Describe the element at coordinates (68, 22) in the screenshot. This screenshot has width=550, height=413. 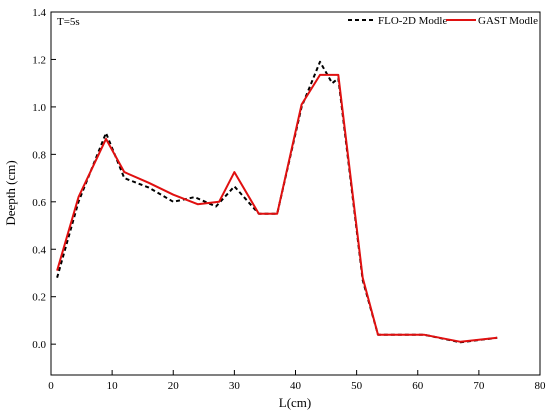
I see `annotation-time: T=5s` at that location.